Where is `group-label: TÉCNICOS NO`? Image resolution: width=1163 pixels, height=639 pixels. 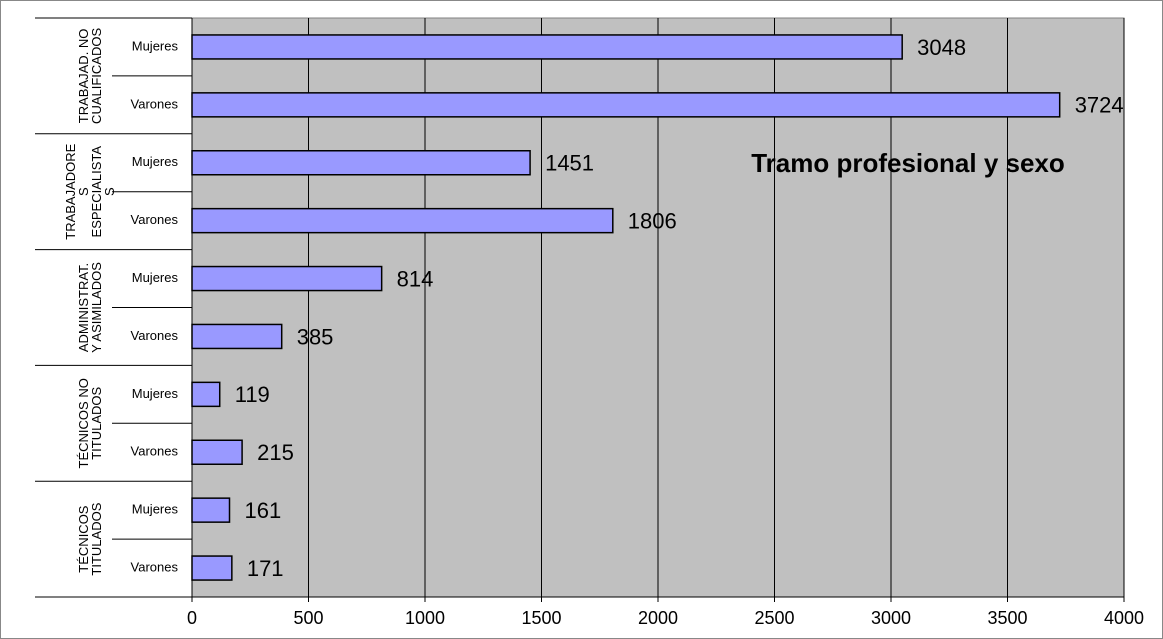
group-label: TÉCNICOS NO is located at coordinates (83, 423).